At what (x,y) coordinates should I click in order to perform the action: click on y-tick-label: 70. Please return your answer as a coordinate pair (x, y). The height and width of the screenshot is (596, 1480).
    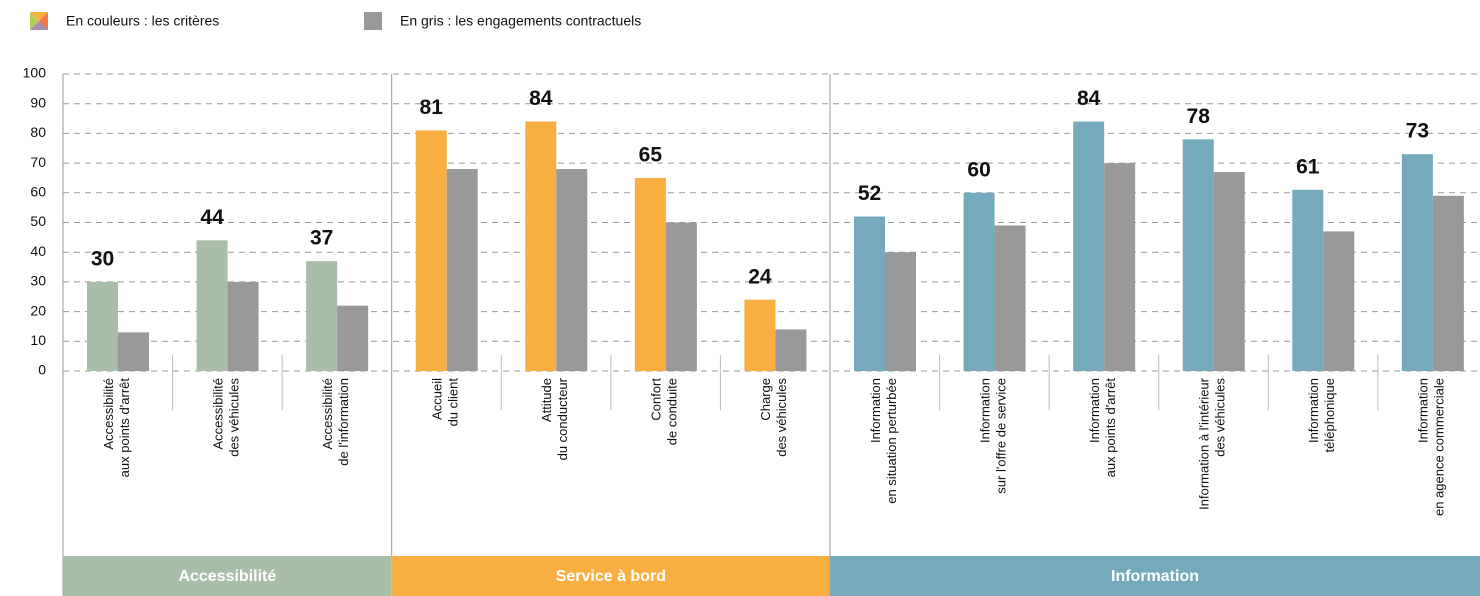
    Looking at the image, I should click on (38, 162).